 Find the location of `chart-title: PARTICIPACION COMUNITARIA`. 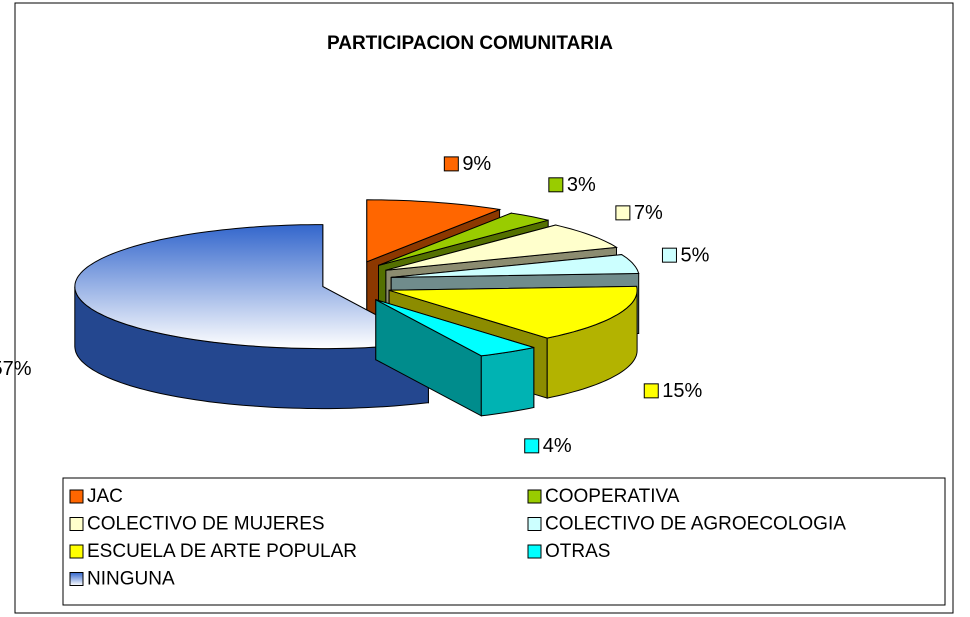

chart-title: PARTICIPACION COMUNITARIA is located at coordinates (470, 43).